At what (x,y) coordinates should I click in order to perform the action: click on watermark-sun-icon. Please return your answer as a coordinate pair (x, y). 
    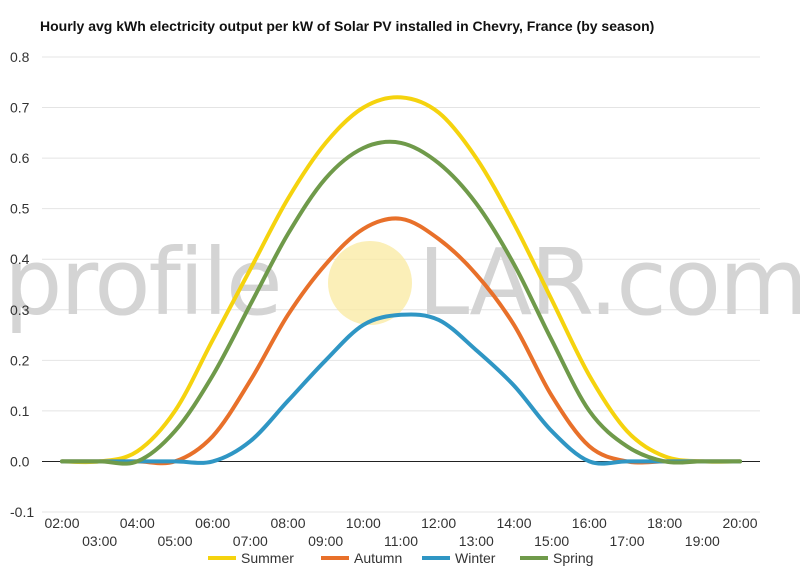
    Looking at the image, I should click on (370, 283).